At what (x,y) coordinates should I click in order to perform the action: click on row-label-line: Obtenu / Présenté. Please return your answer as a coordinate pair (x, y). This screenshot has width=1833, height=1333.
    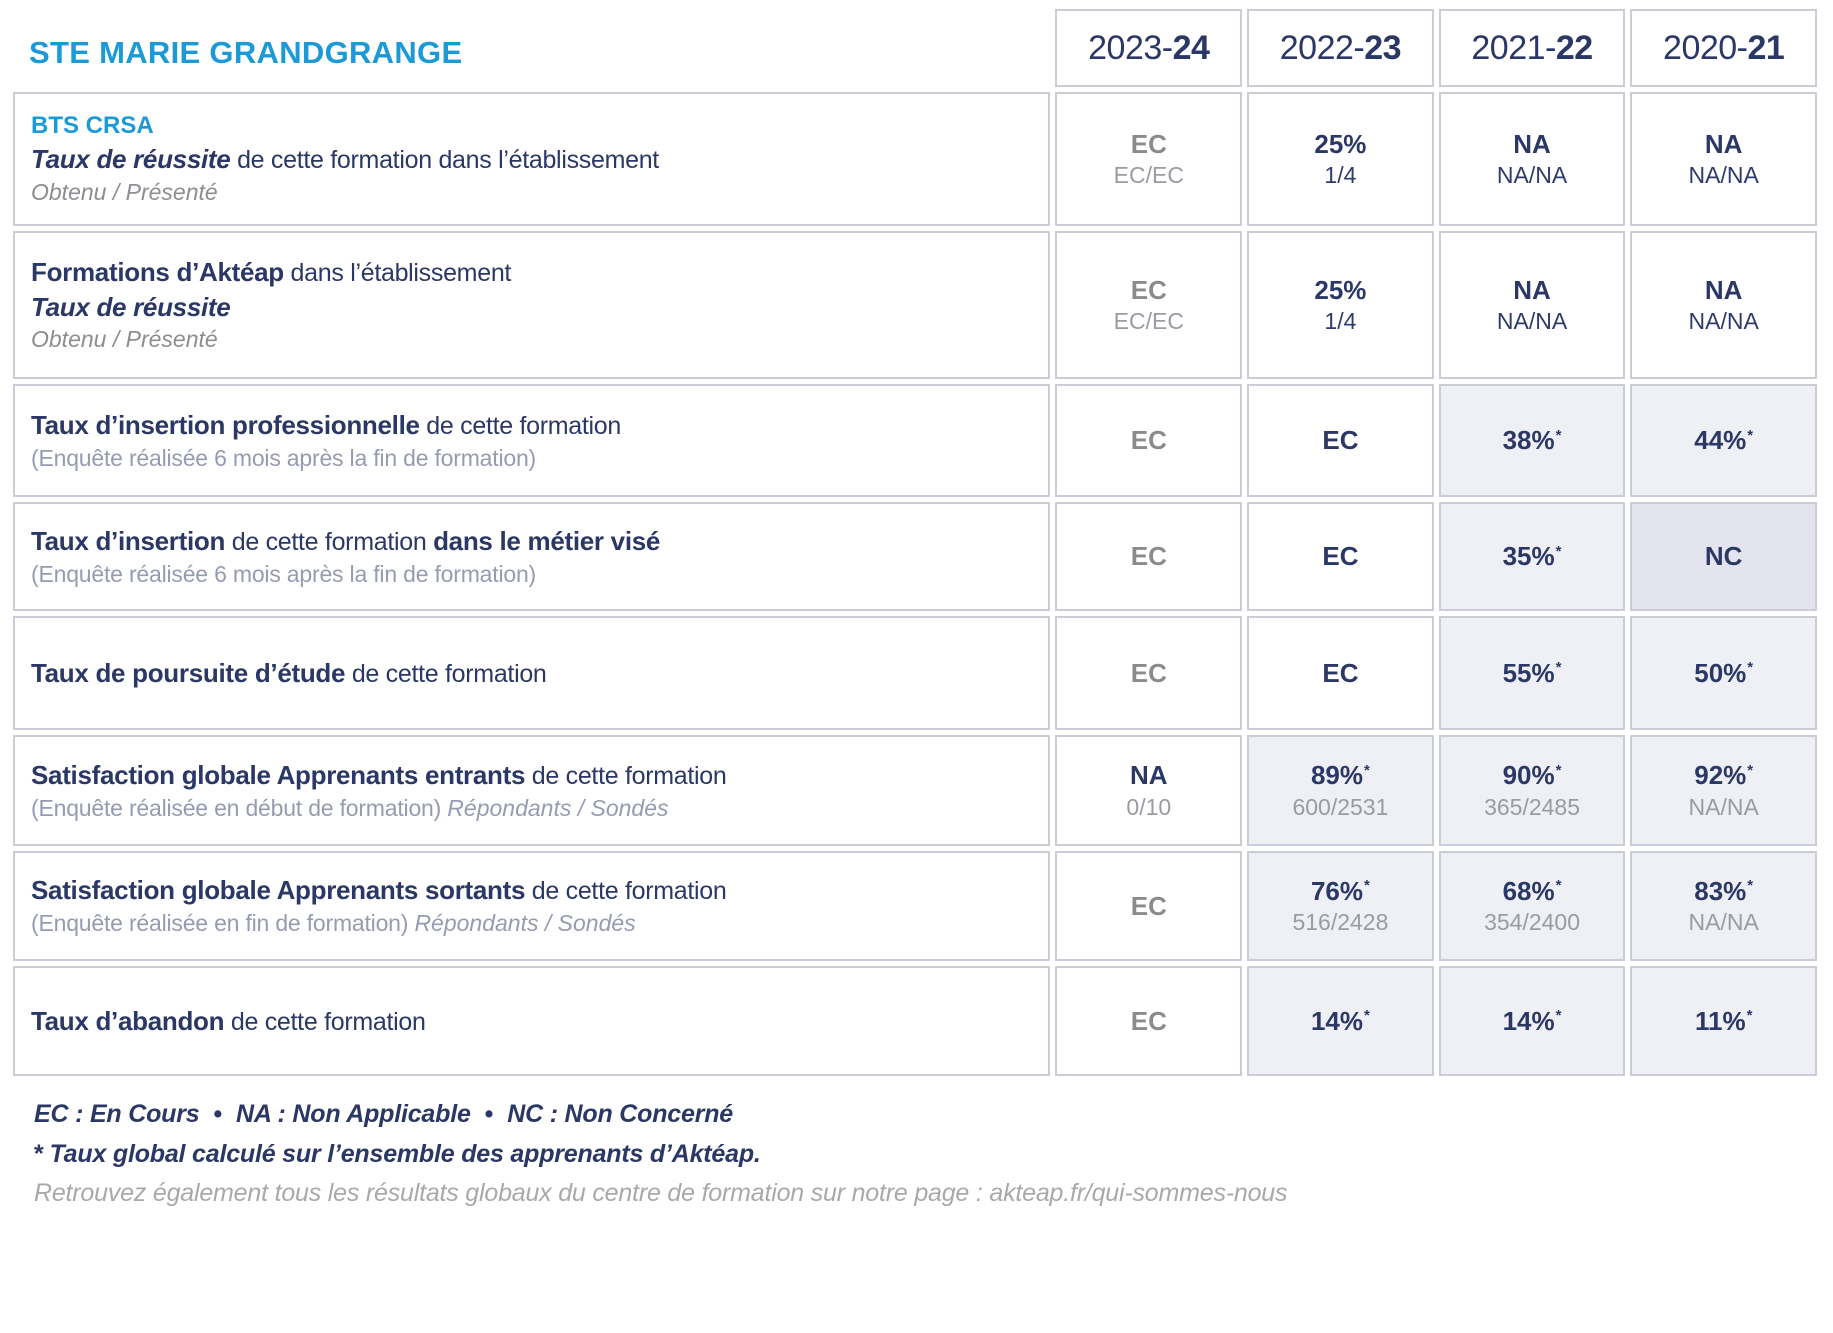
    Looking at the image, I should click on (539, 192).